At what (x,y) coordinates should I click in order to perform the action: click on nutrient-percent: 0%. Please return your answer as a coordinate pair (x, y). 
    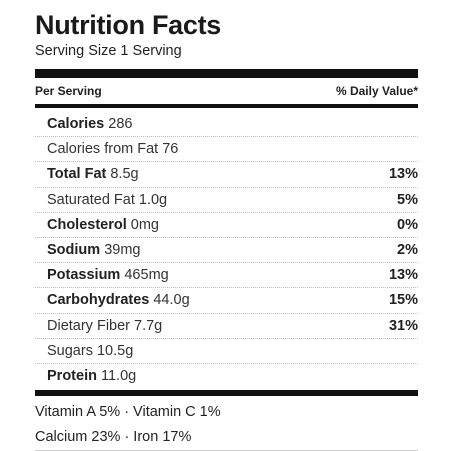
    Looking at the image, I should click on (407, 224).